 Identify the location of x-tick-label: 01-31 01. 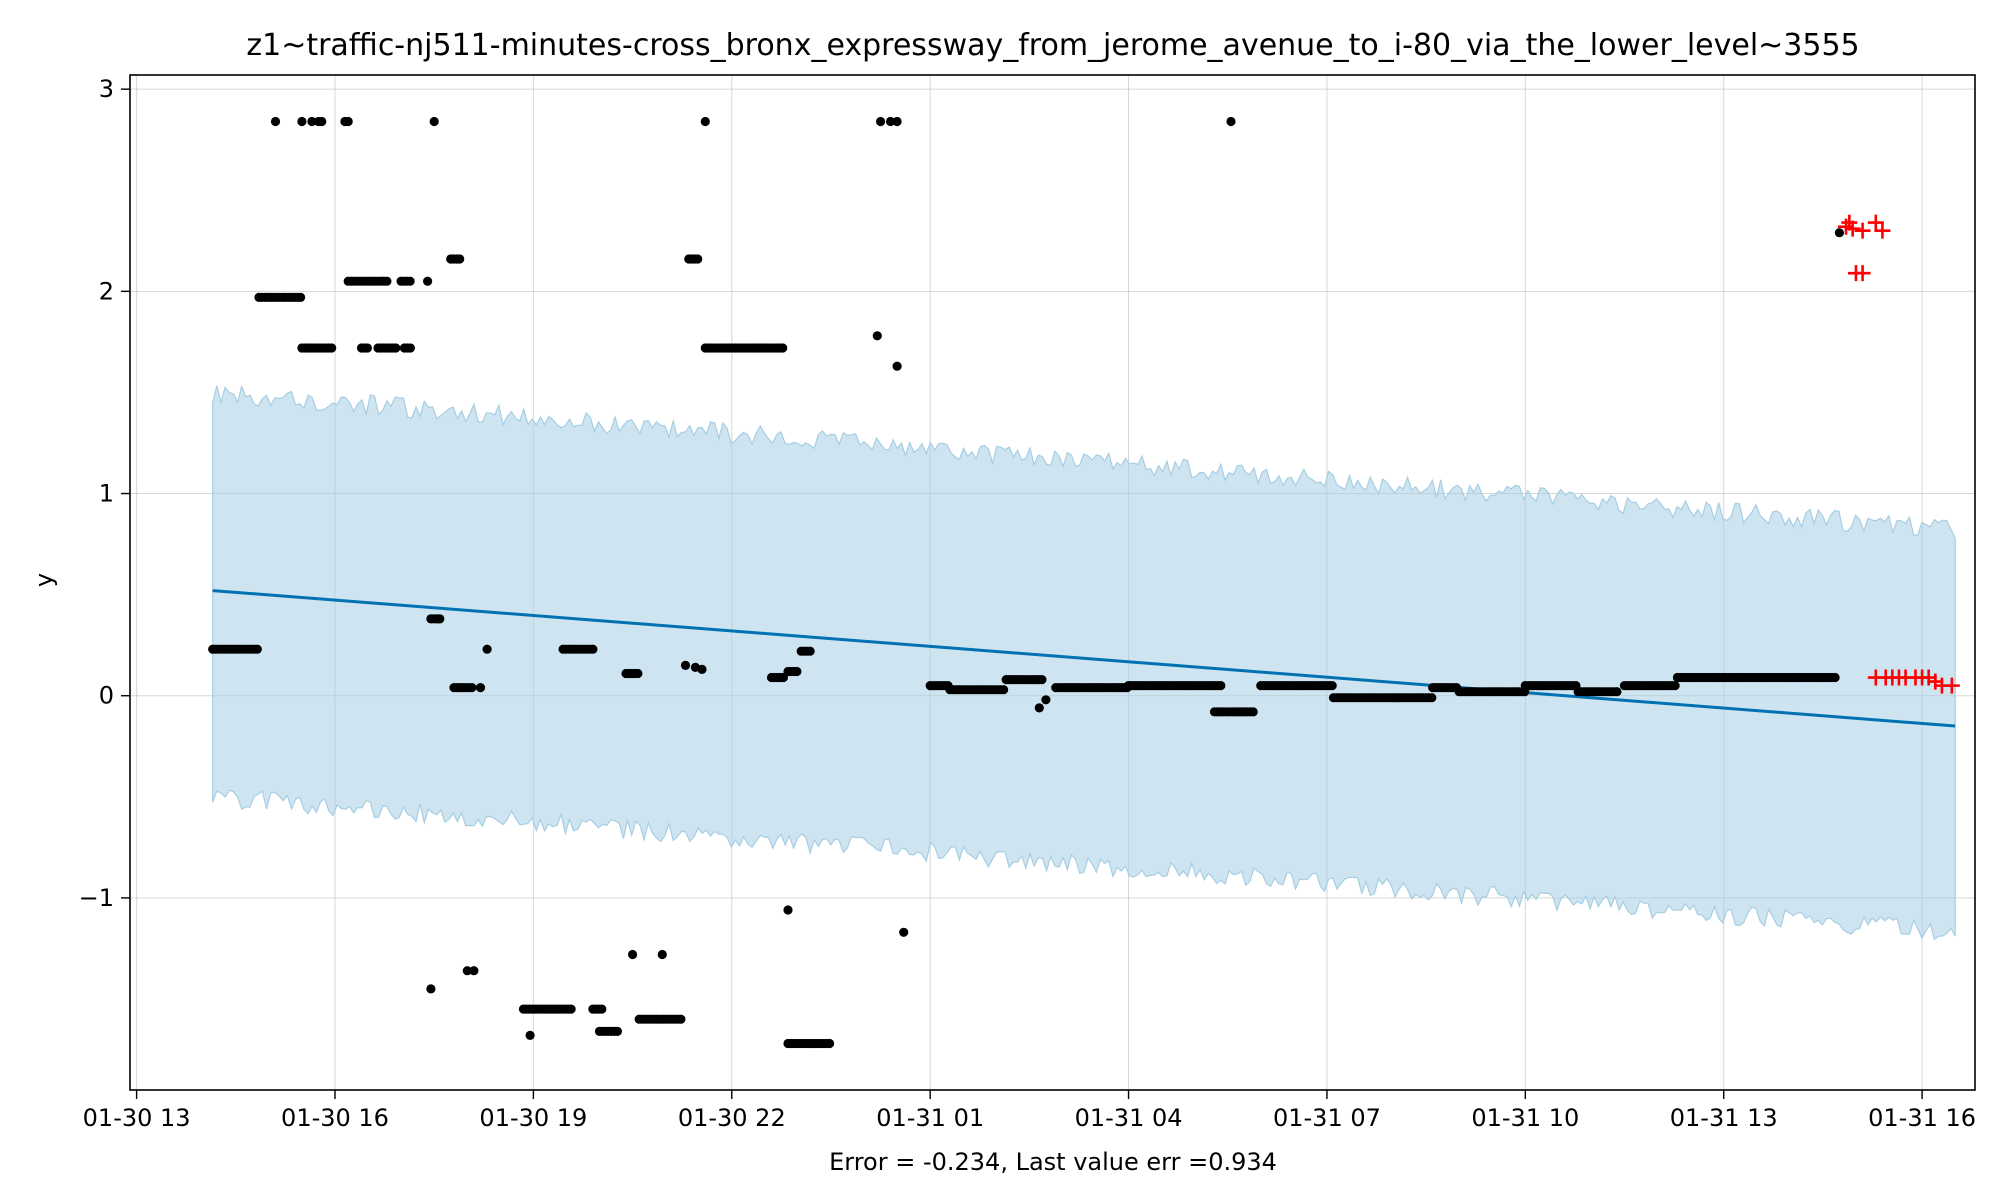
(930, 1118).